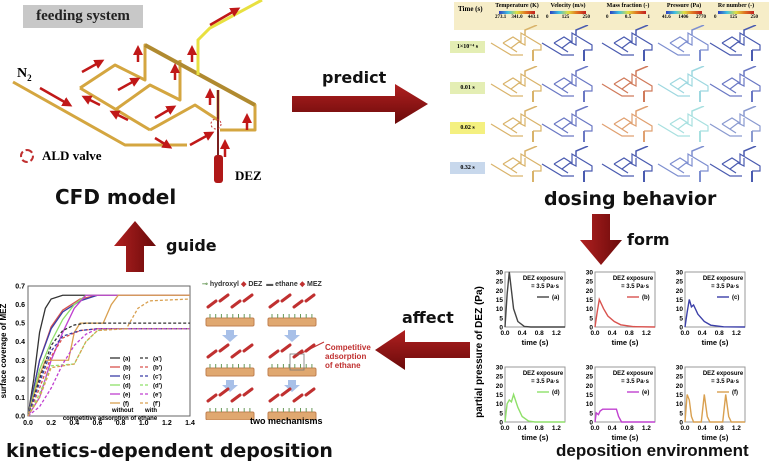 This screenshot has width=769, height=467. I want to click on hydroxyl-legend-icon: ⊸, so click(205, 284).